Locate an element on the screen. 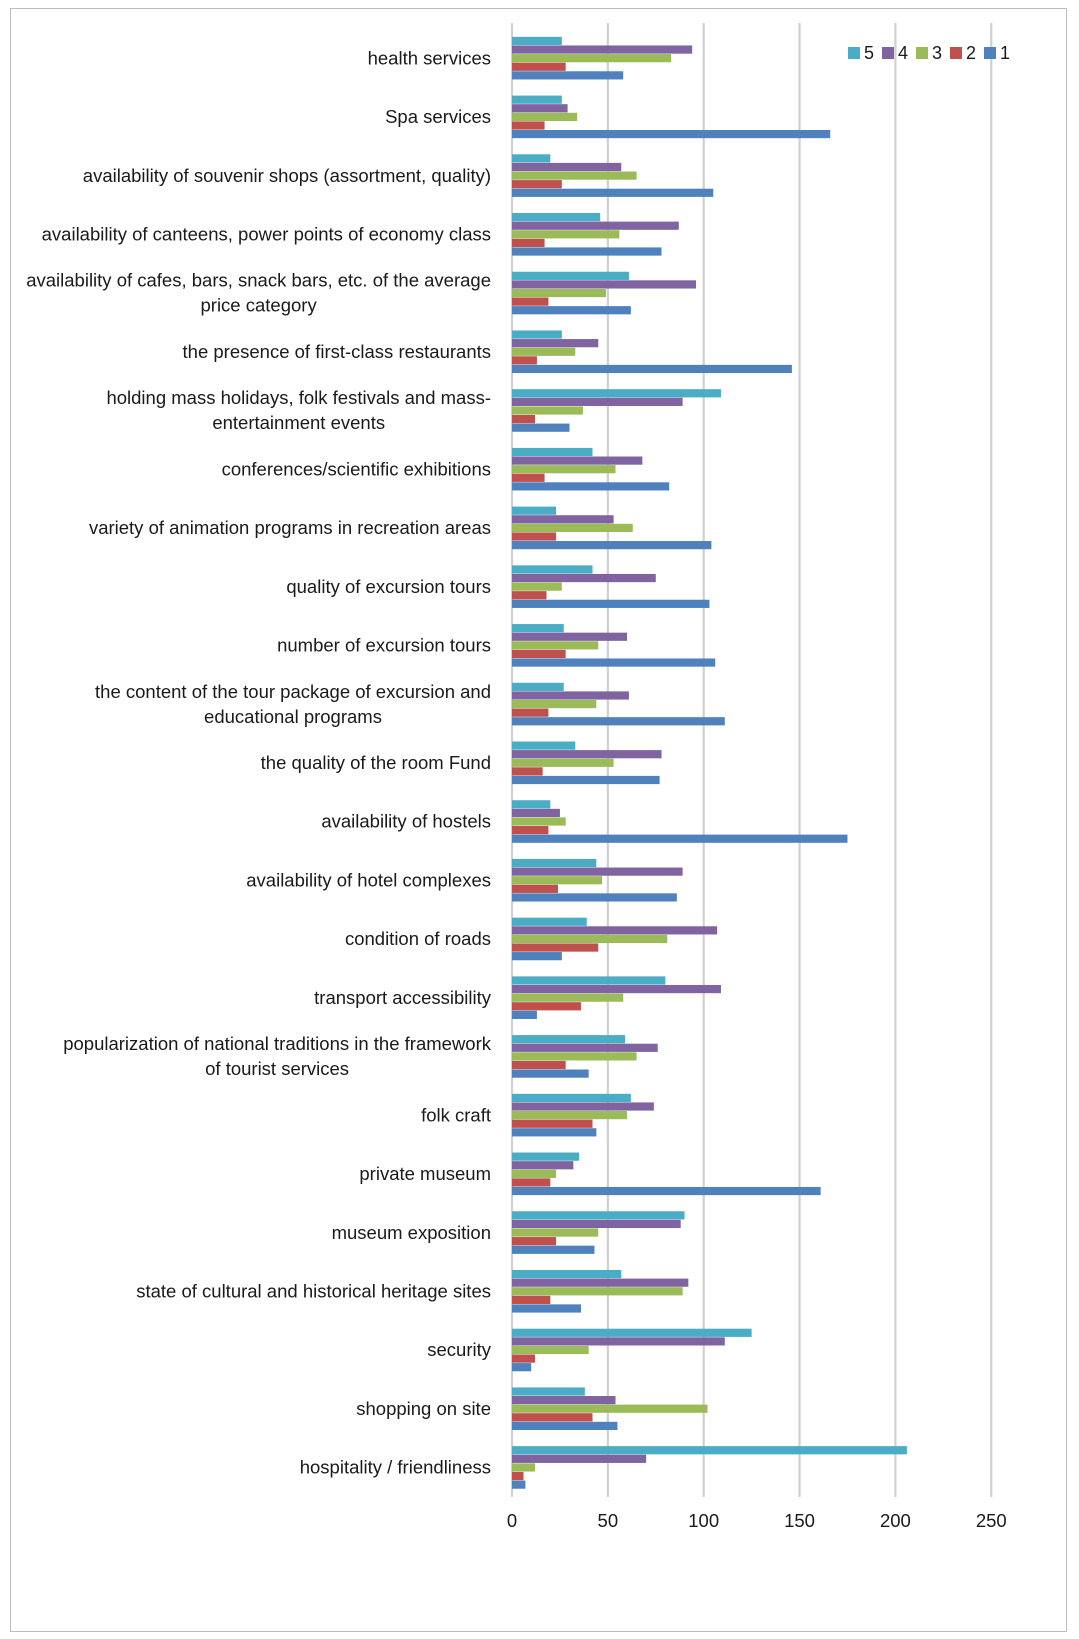 The width and height of the screenshot is (1079, 1639). category-label: private museum is located at coordinates (425, 1173).